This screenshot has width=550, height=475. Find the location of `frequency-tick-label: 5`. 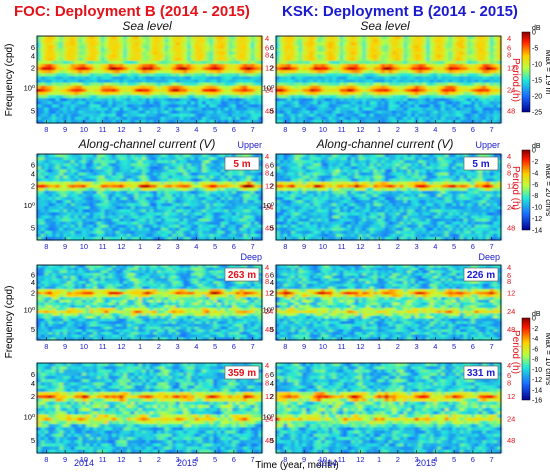

frequency-tick-label: 5 is located at coordinates (272, 110).